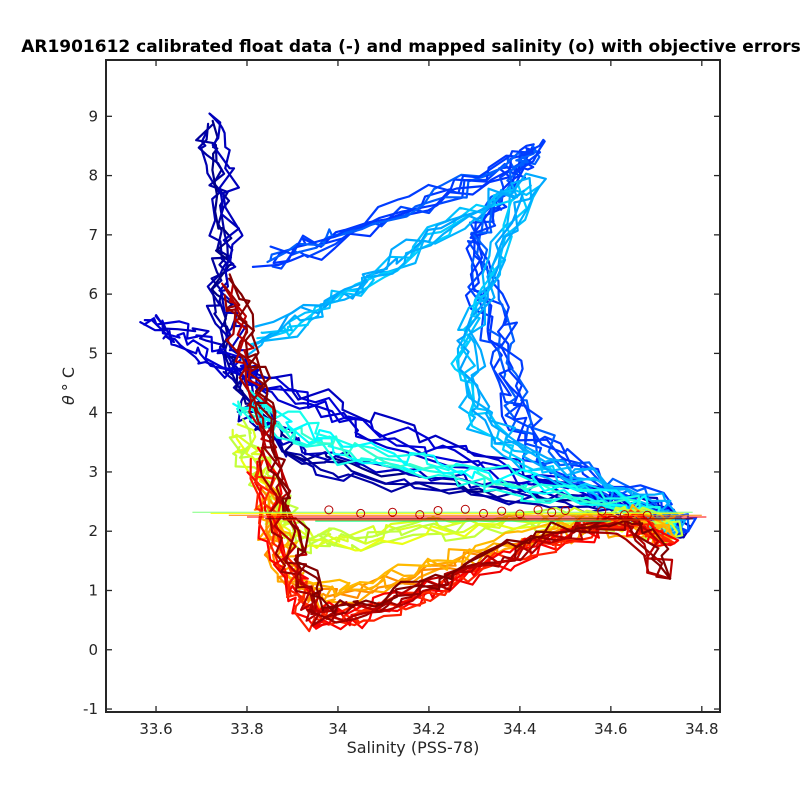  I want to click on y-tick-label: 3, so click(93, 472).